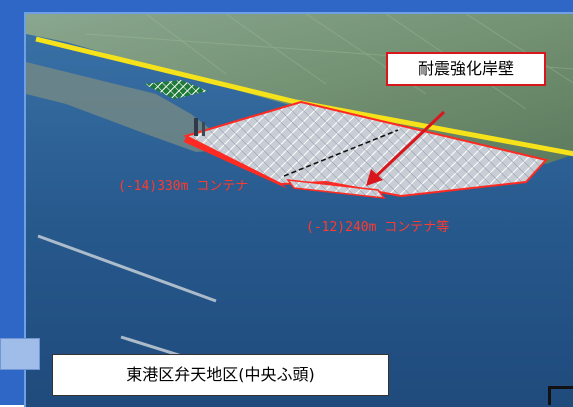  Describe the element at coordinates (560, 395) in the screenshot. I see `corner-mark` at that location.